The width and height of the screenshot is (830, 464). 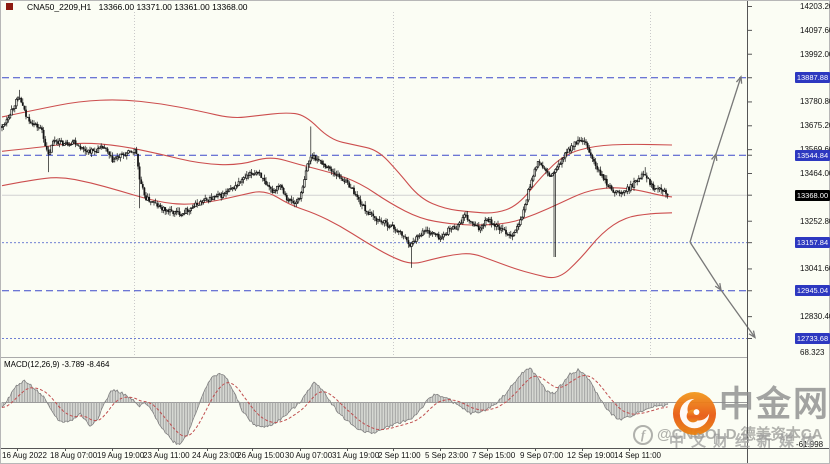 I want to click on time-axis-label: 2 Sep 11:00, so click(x=399, y=455).